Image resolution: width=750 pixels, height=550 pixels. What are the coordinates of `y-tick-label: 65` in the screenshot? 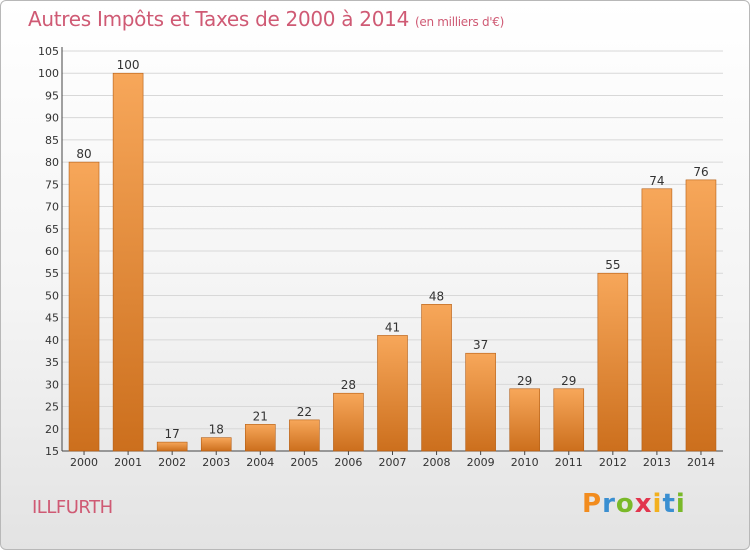 It's located at (52, 229).